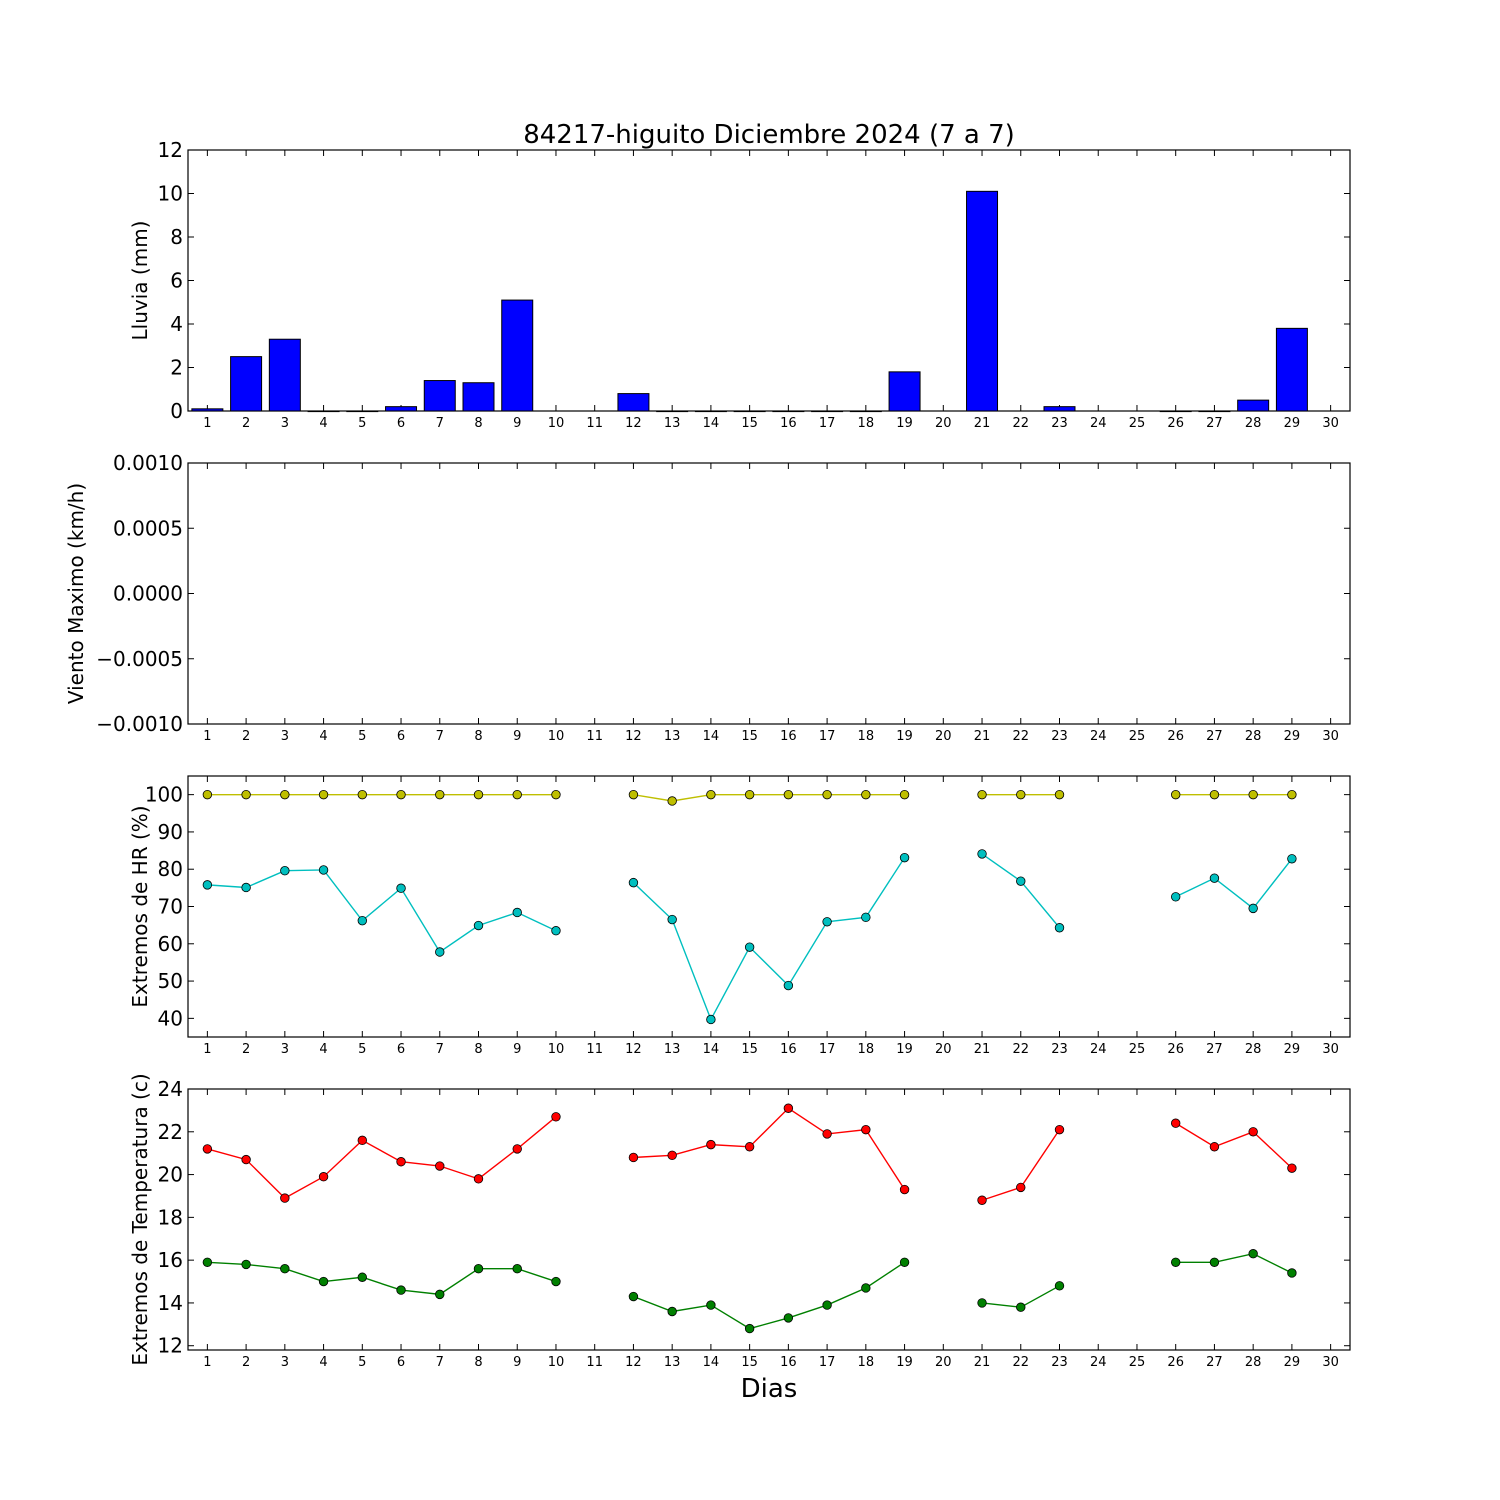  What do you see at coordinates (170, 1089) in the screenshot?
I see `y-tick-label: 24` at bounding box center [170, 1089].